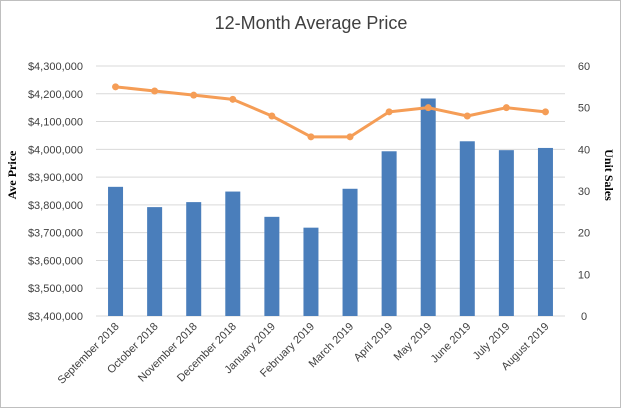 Image resolution: width=621 pixels, height=408 pixels. Describe the element at coordinates (55, 67) in the screenshot. I see `y-tick-label: $4,300,000` at that location.